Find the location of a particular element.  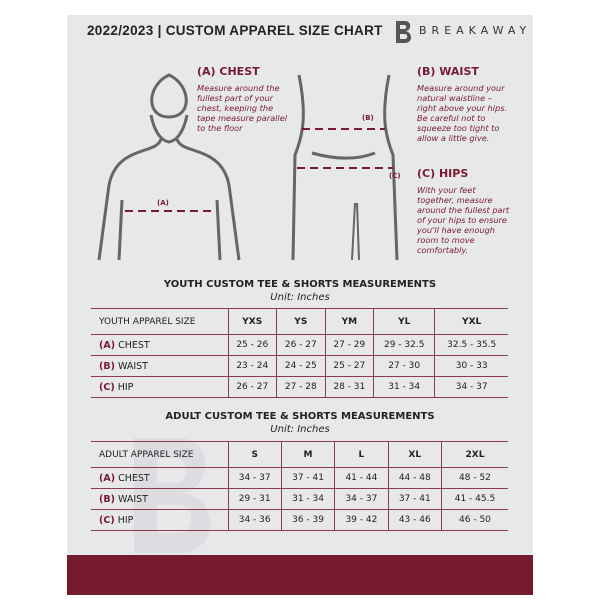

waist-marker: (B) is located at coordinates (368, 118).